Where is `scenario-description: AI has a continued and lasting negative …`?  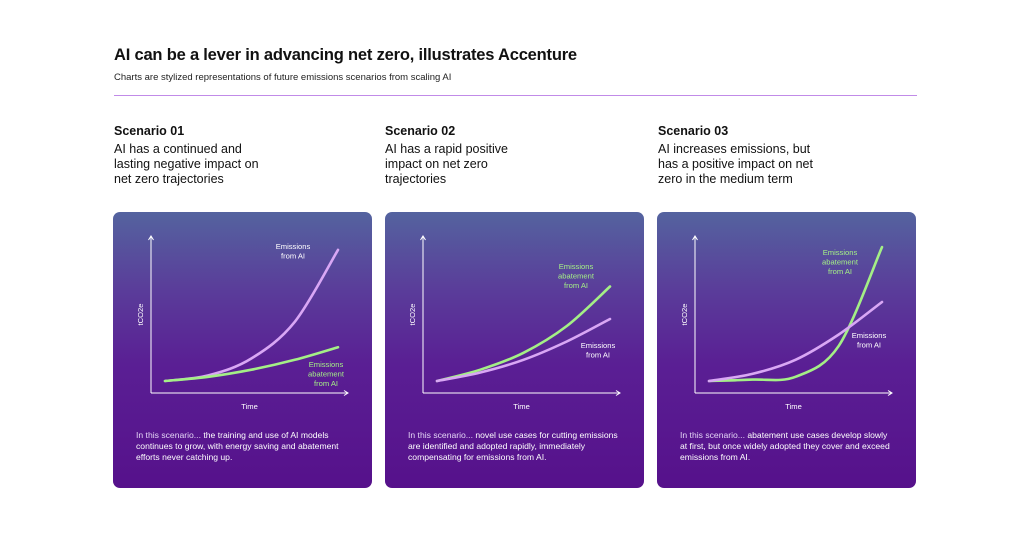
scenario-description: AI has a continued and lasting negative … is located at coordinates (186, 164).